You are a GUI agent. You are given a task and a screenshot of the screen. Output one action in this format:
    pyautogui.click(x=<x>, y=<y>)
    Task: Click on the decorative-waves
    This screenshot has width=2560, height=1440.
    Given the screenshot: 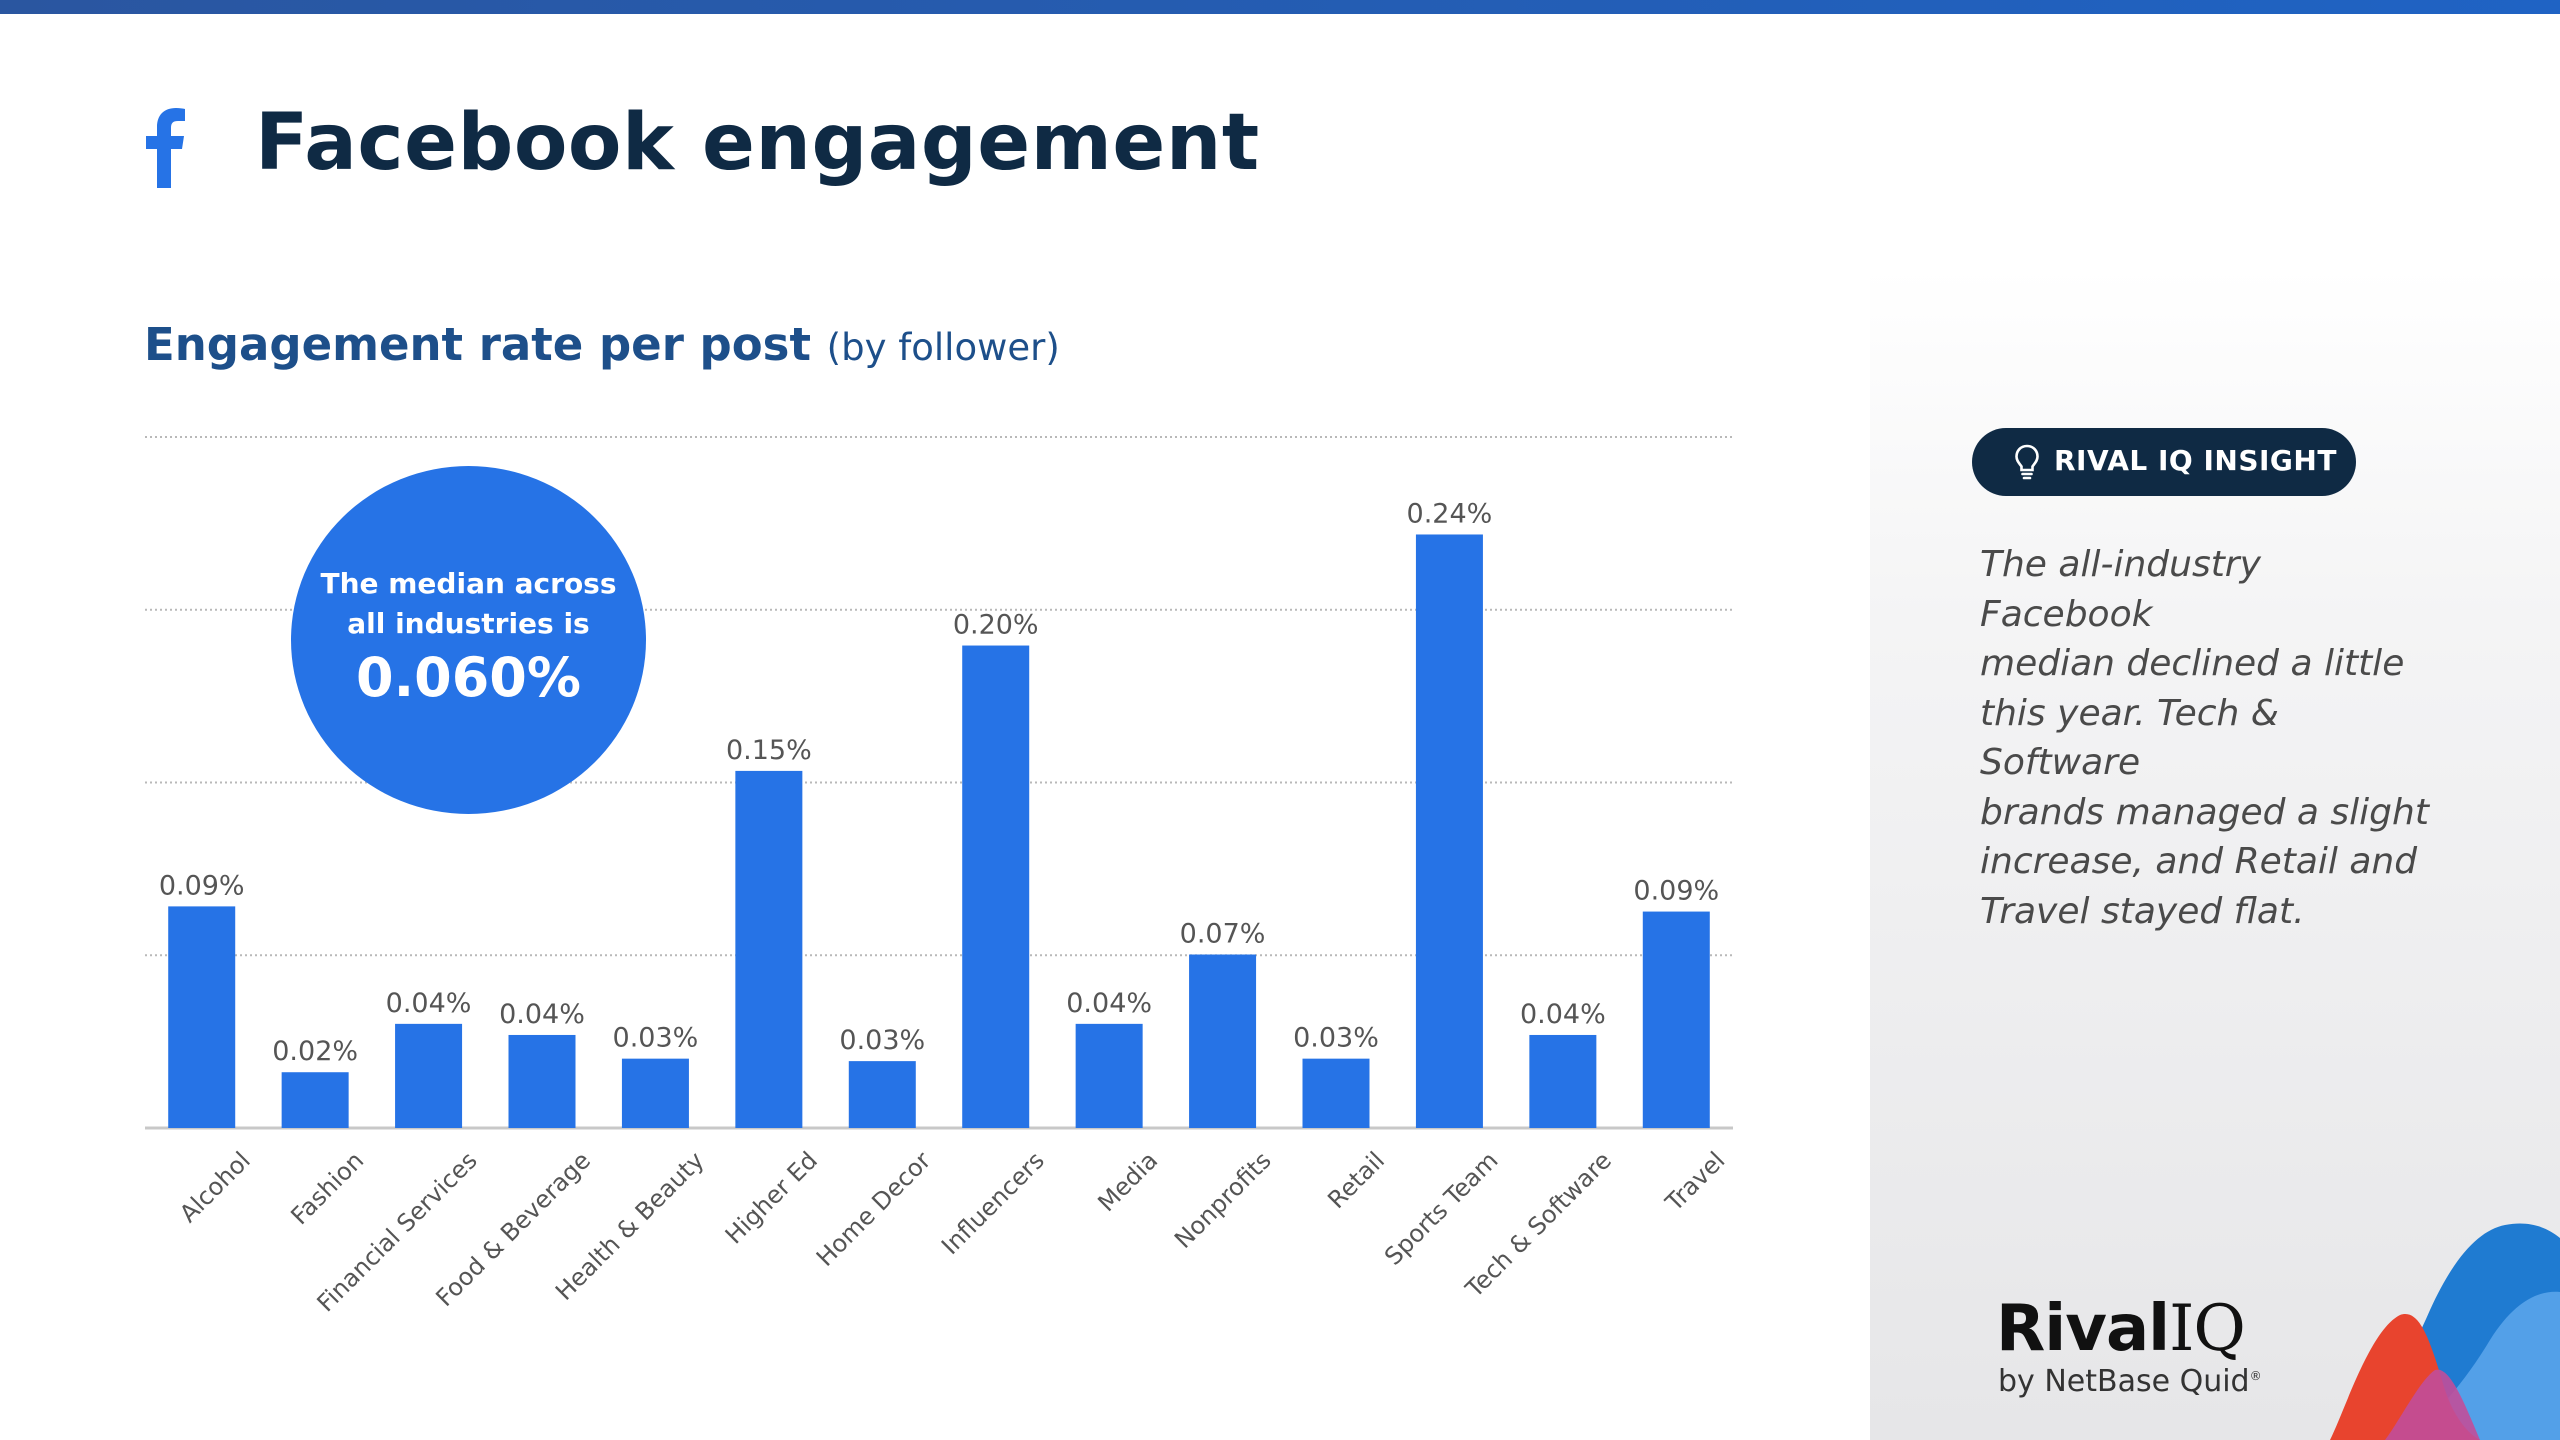 What is the action you would take?
    pyautogui.click(x=2445, y=1331)
    